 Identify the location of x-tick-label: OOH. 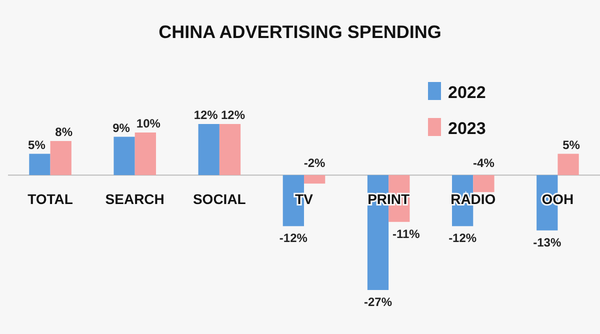
(558, 199).